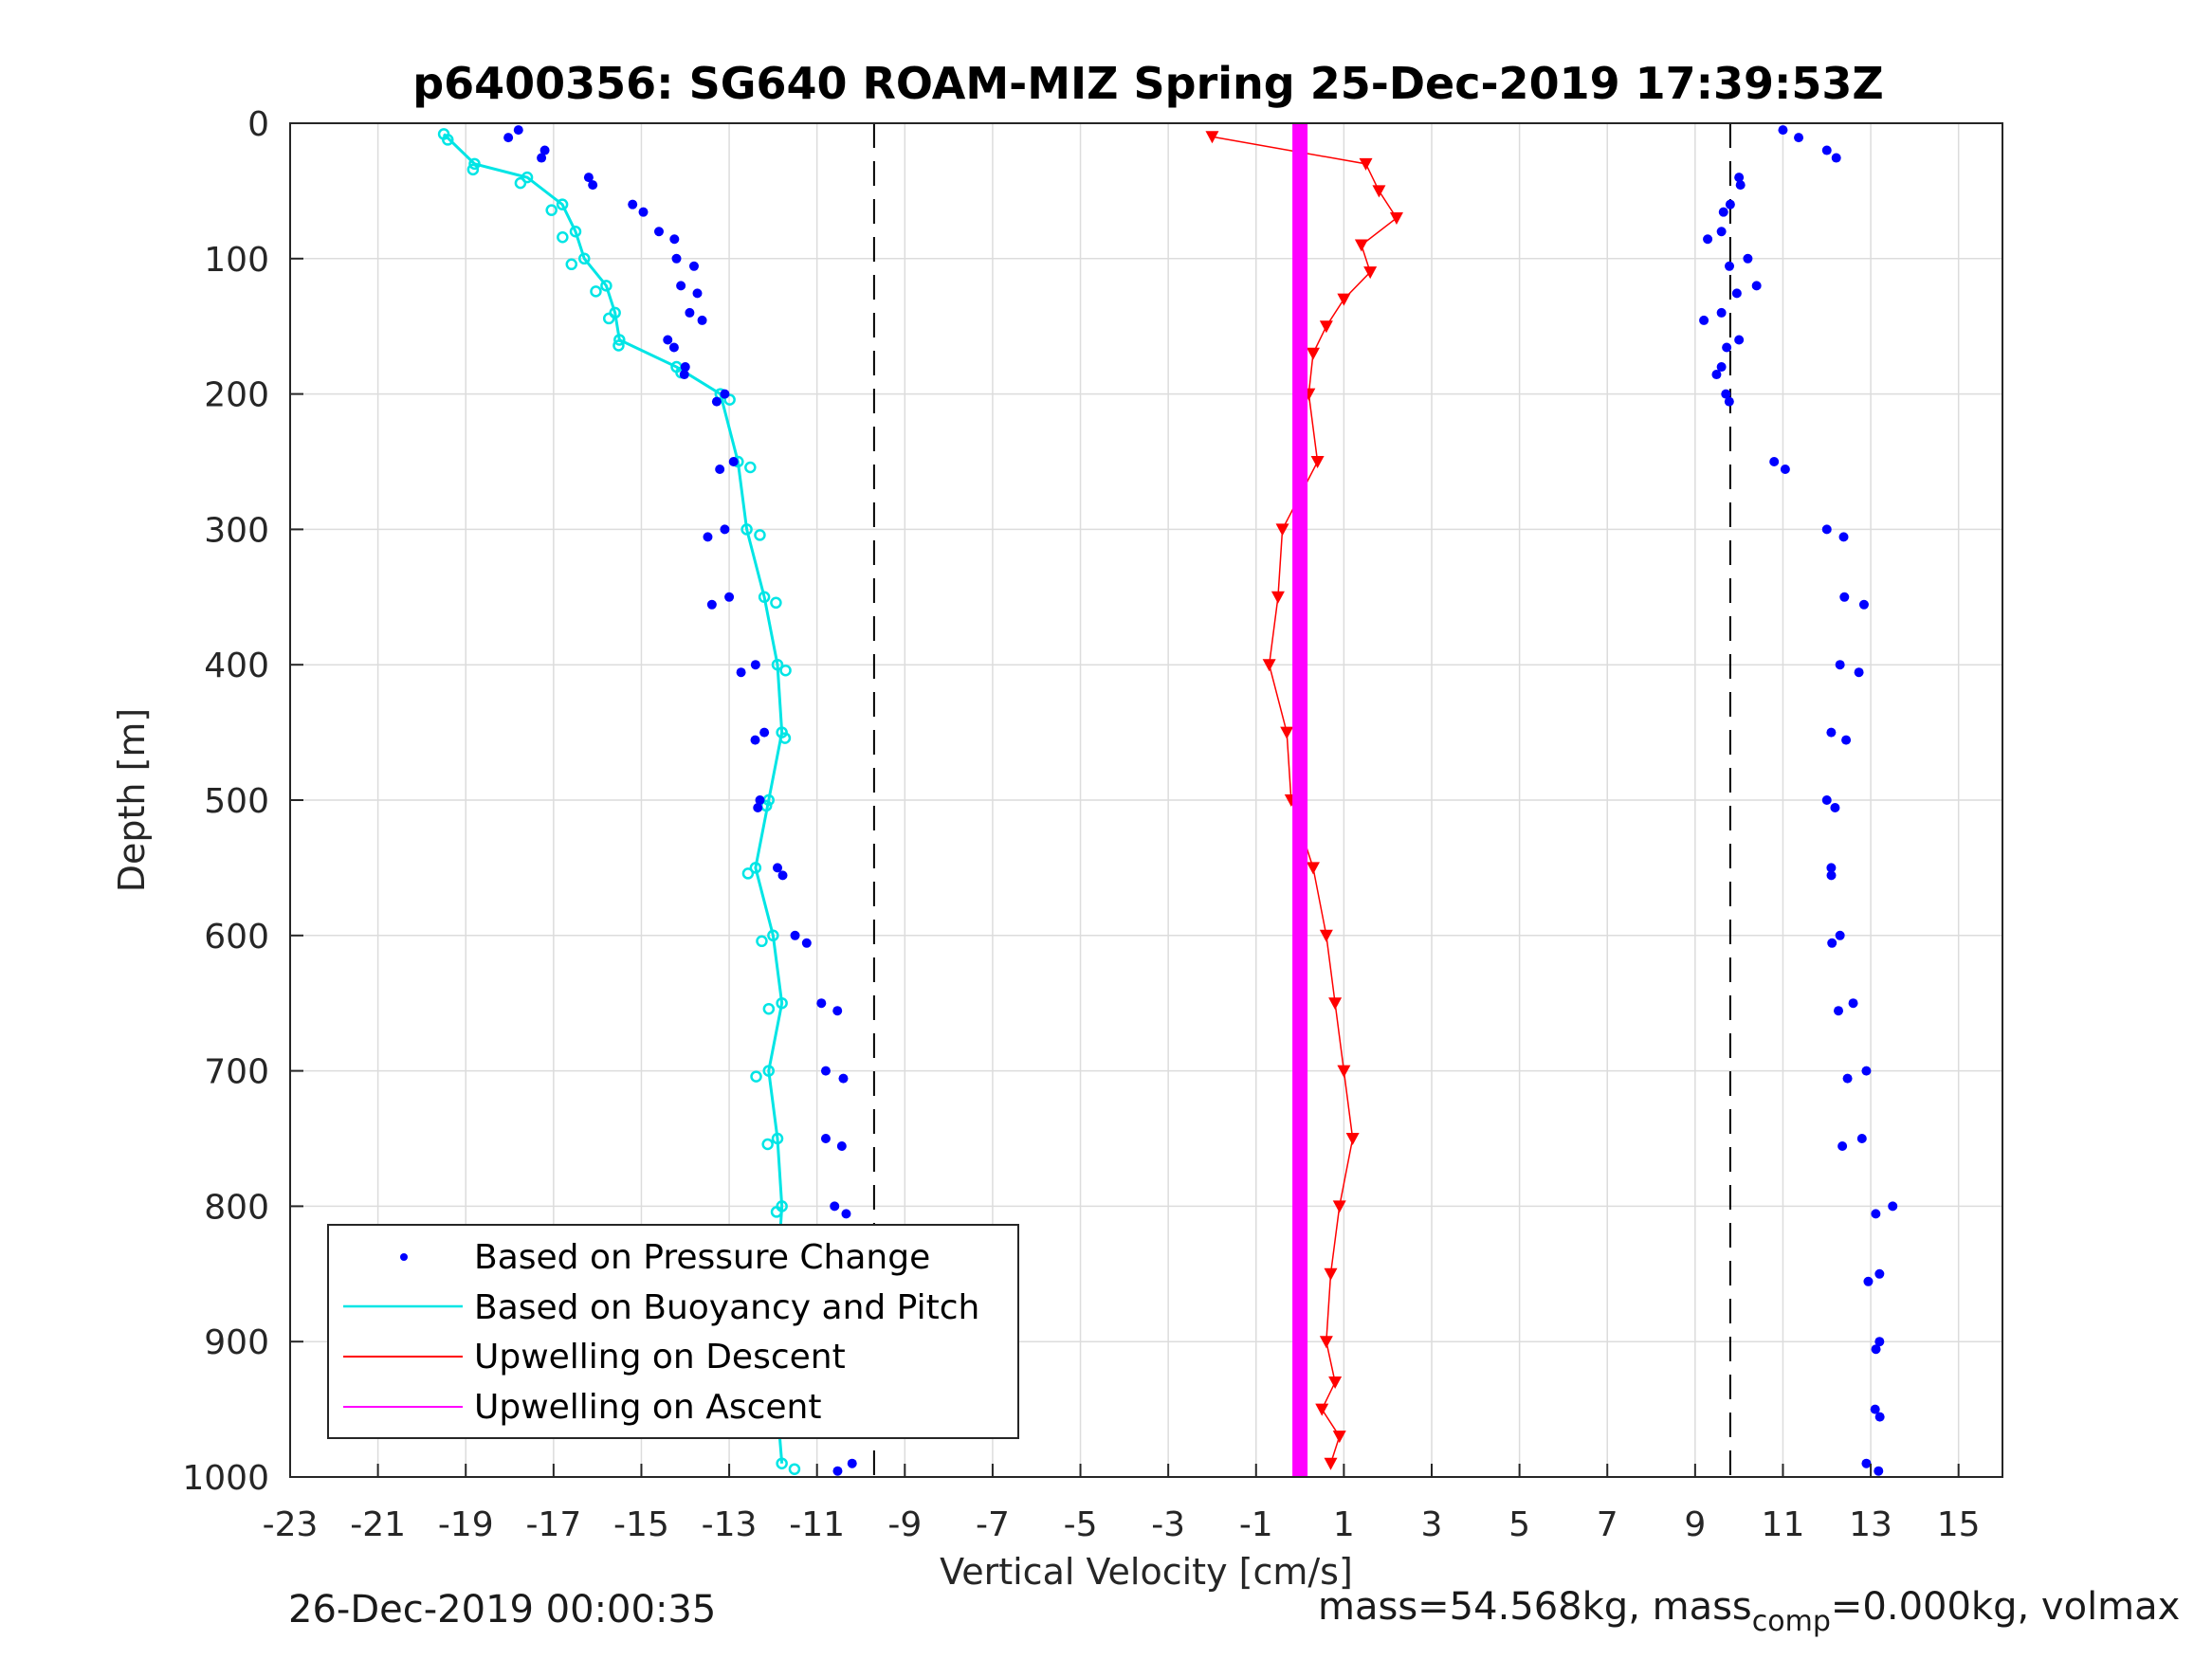 This screenshot has height=1659, width=2212. What do you see at coordinates (236, 666) in the screenshot?
I see `y-tick-label: 400` at bounding box center [236, 666].